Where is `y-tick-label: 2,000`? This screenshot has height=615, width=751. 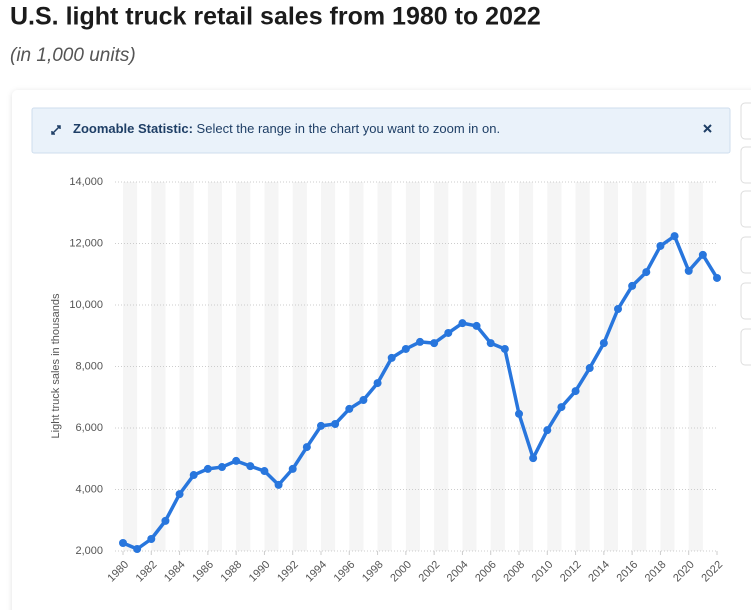
y-tick-label: 2,000 is located at coordinates (89, 551).